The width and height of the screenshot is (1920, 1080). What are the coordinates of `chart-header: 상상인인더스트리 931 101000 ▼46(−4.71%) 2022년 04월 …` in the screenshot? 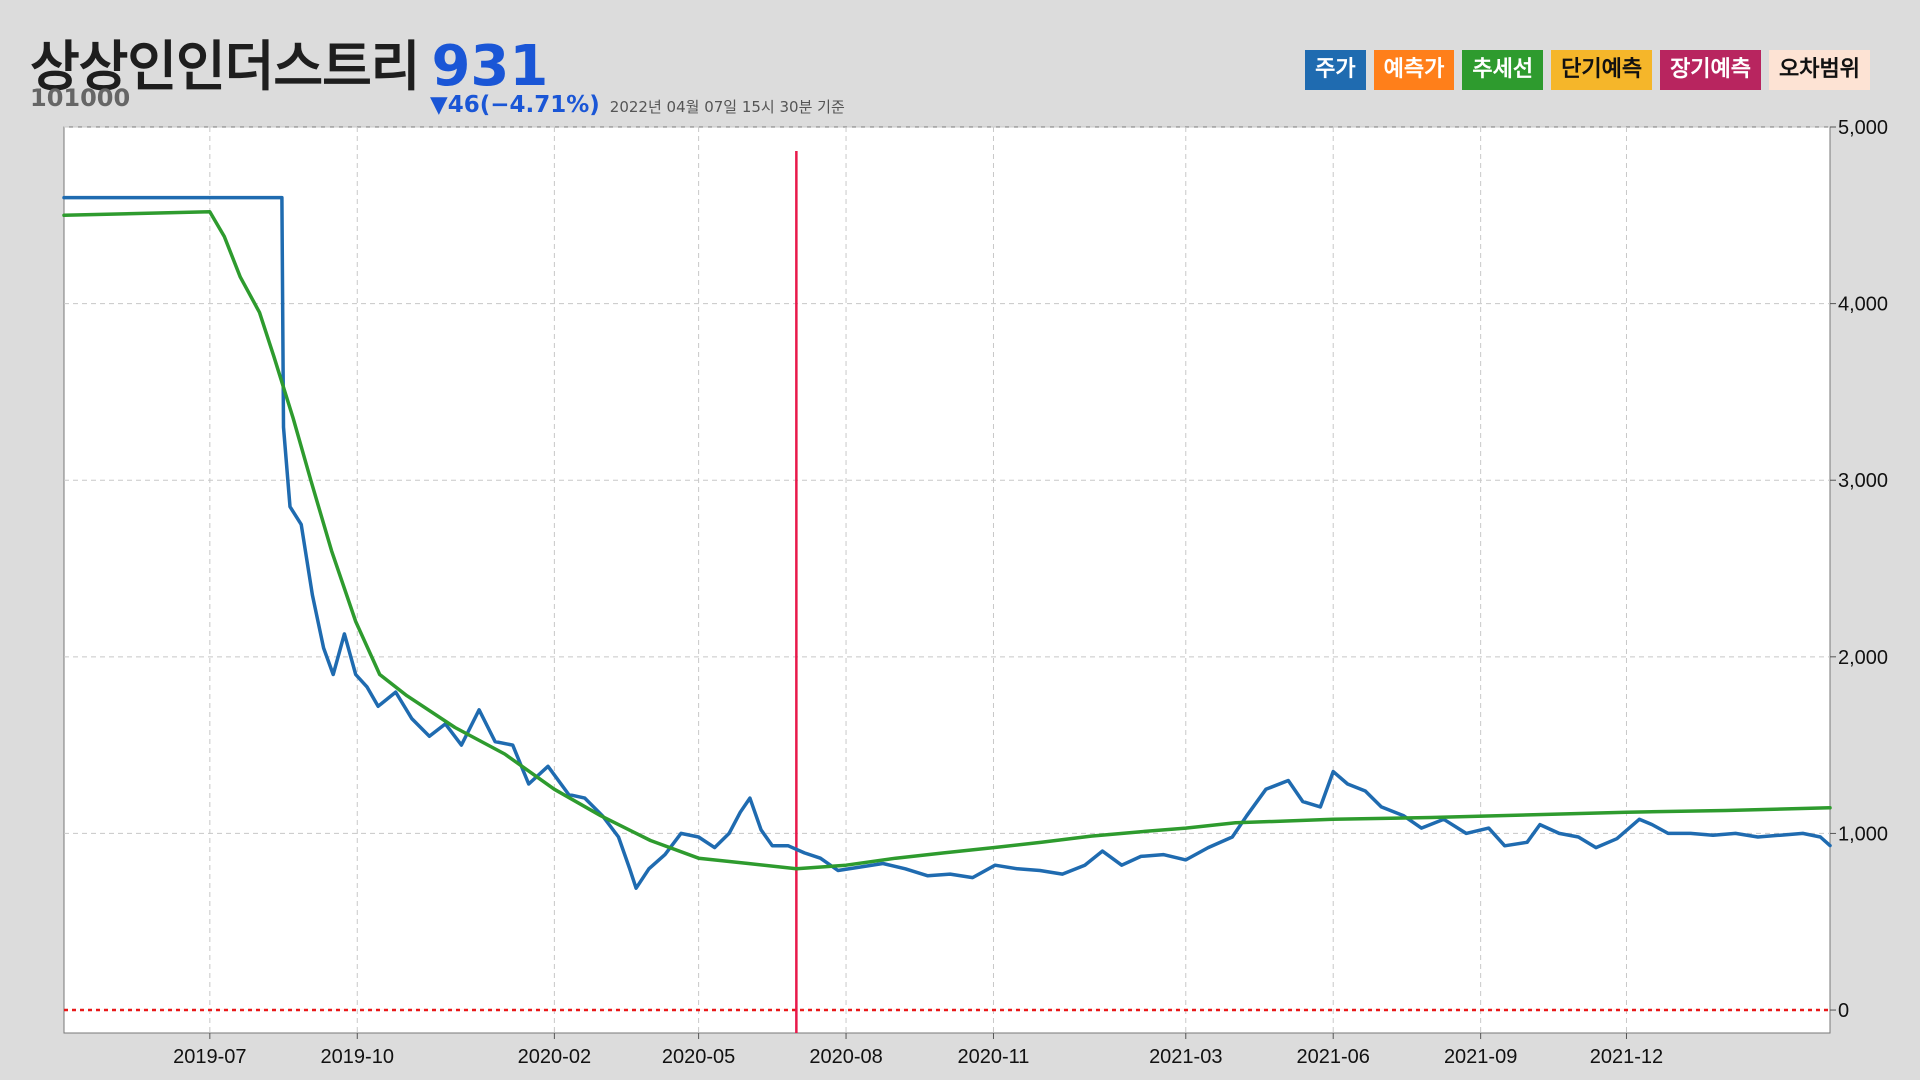 It's located at (960, 82).